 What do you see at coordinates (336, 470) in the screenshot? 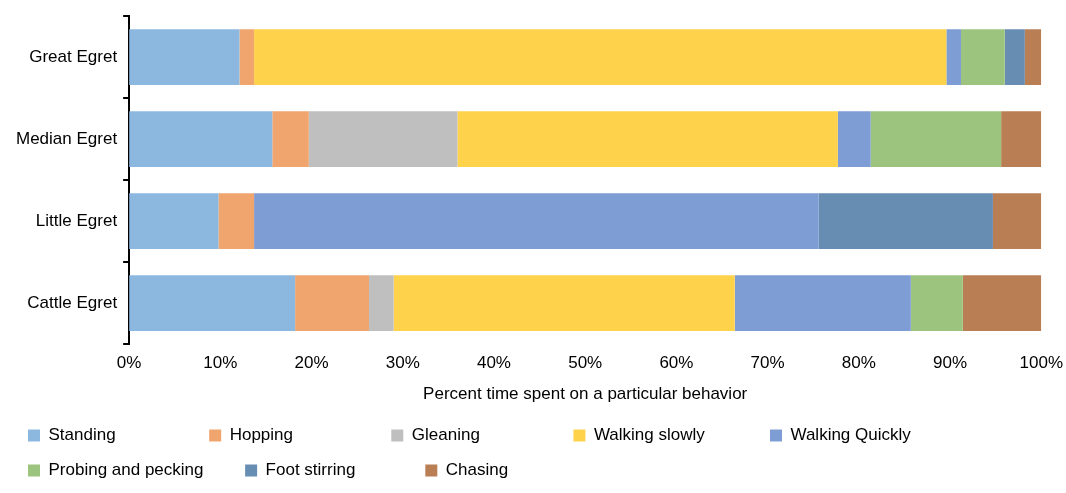
I see `legend-label: Foot stirring` at bounding box center [336, 470].